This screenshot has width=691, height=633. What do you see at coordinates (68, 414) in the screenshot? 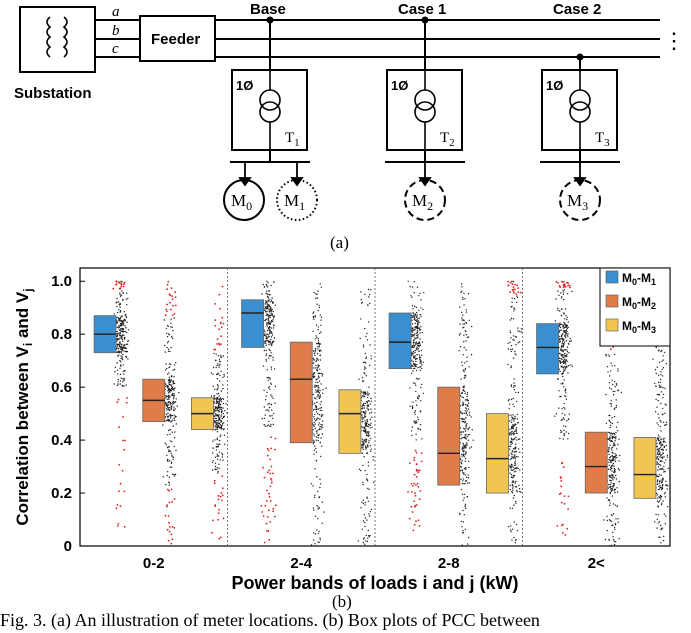
I see `y-axis-ticks: 00.20.40.60.81.0` at bounding box center [68, 414].